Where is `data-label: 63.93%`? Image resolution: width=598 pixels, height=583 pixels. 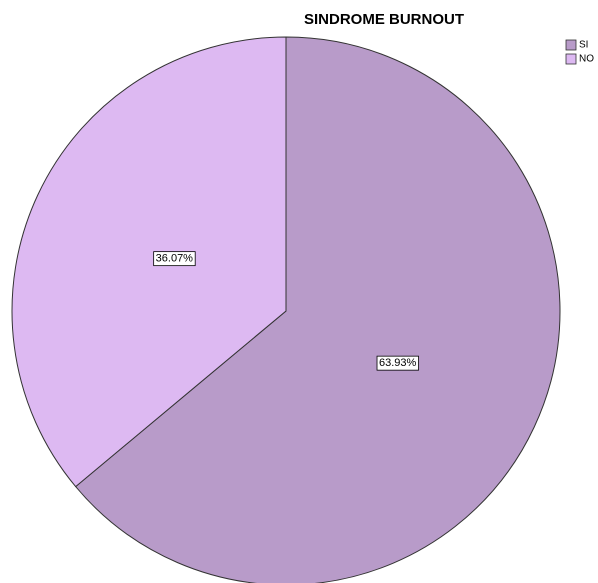
data-label: 63.93% is located at coordinates (398, 363).